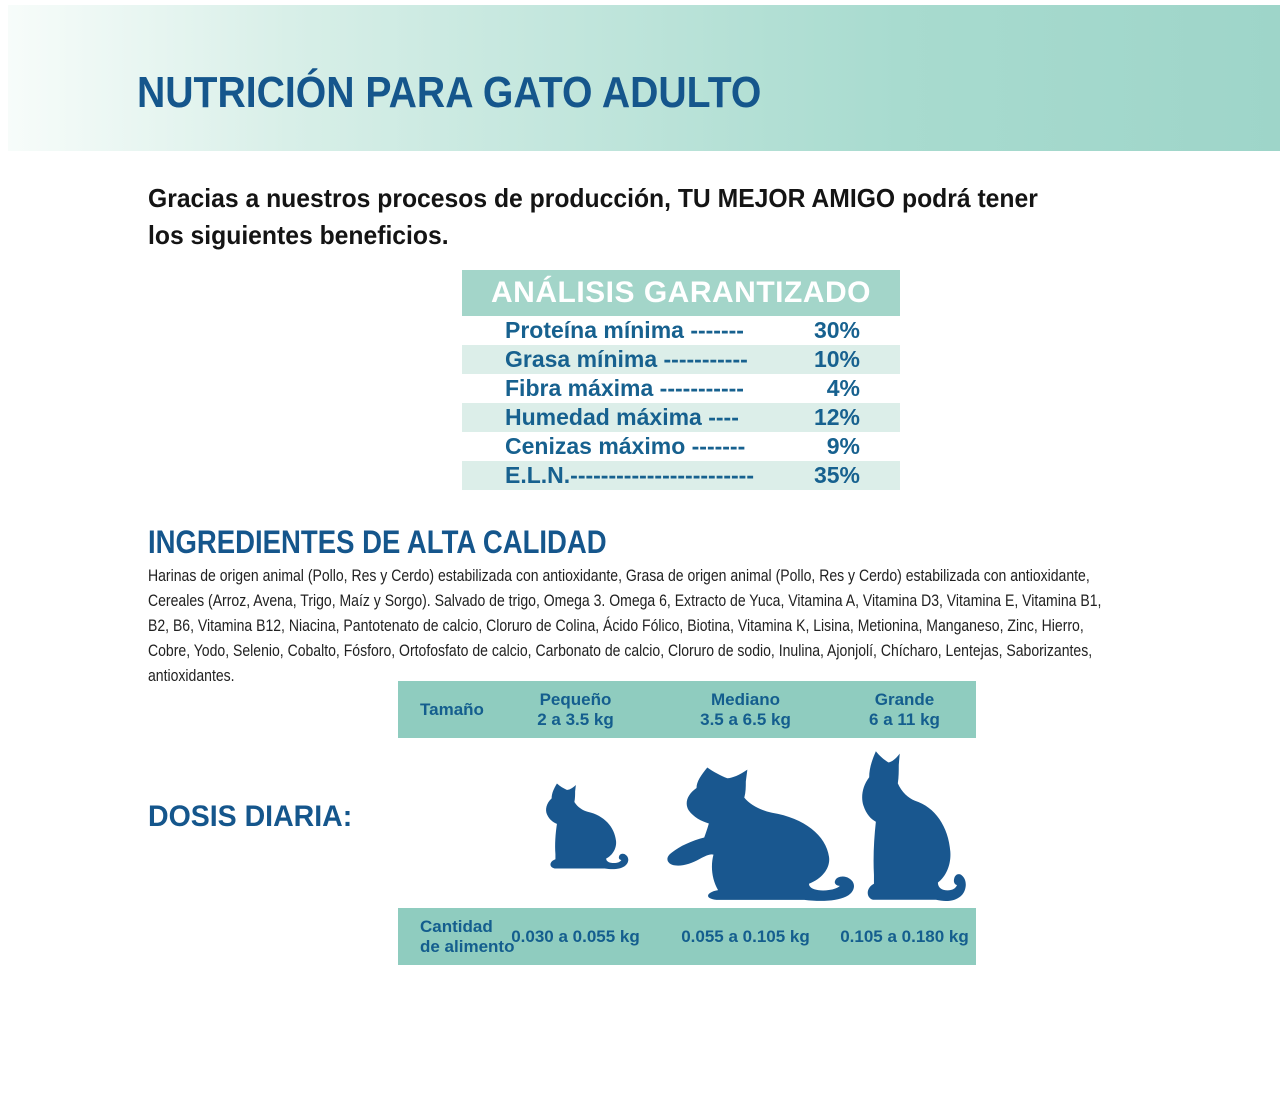 The width and height of the screenshot is (1280, 1114). What do you see at coordinates (904, 719) in the screenshot?
I see `size-range: 6 a 11 kg` at bounding box center [904, 719].